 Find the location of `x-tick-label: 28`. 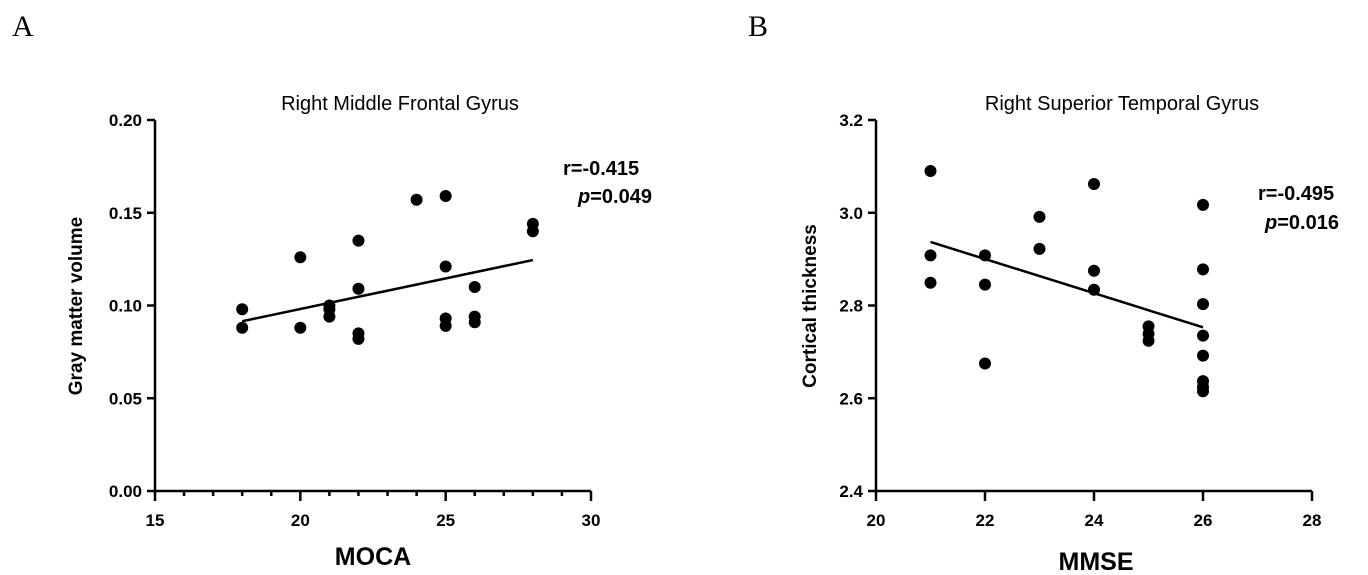

x-tick-label: 28 is located at coordinates (1312, 520).